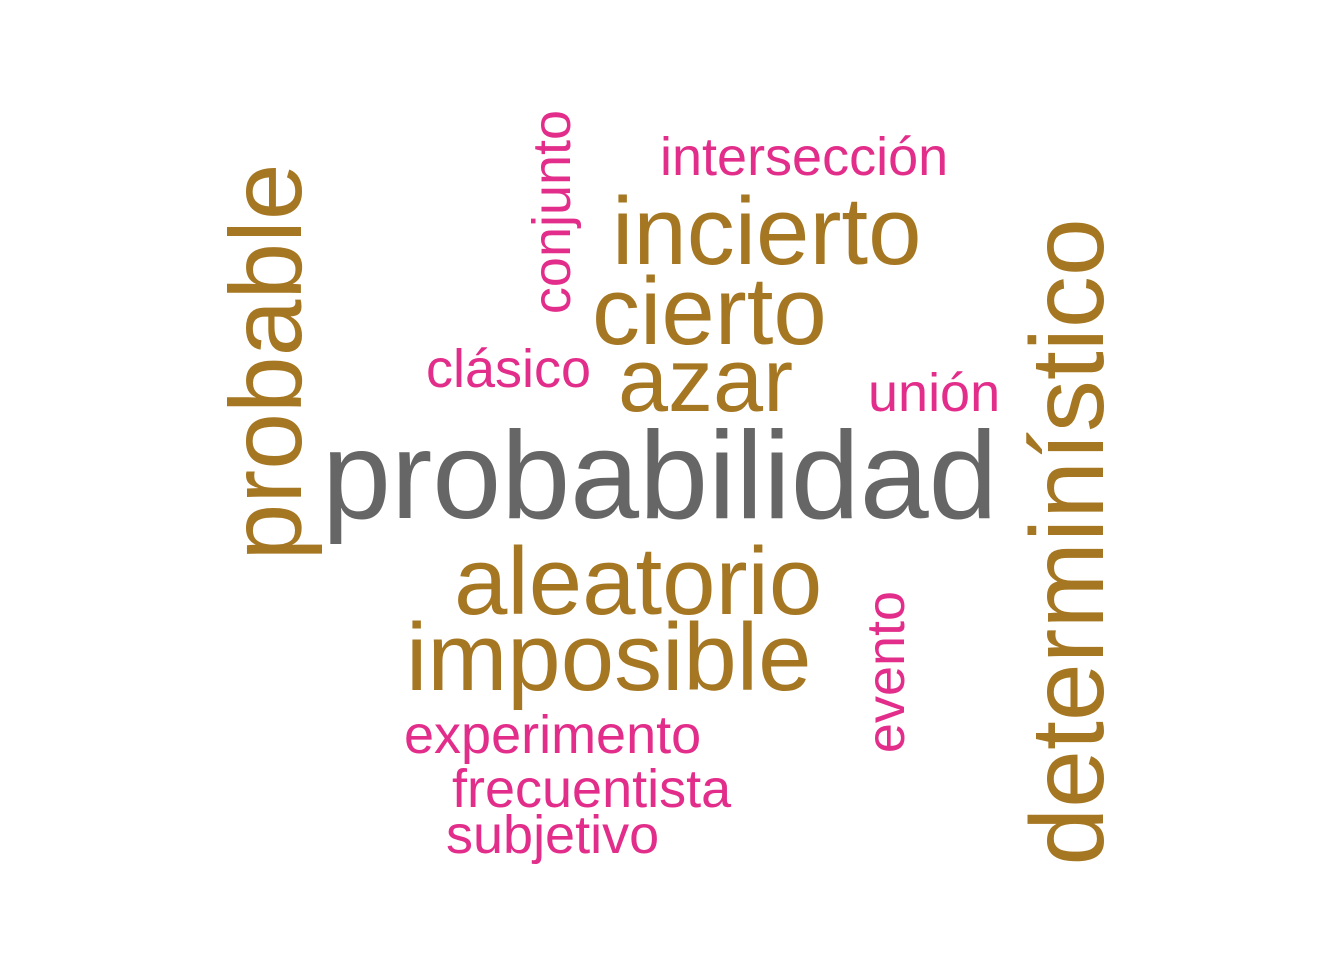  Describe the element at coordinates (934, 393) in the screenshot. I see `word-union: unión` at that location.